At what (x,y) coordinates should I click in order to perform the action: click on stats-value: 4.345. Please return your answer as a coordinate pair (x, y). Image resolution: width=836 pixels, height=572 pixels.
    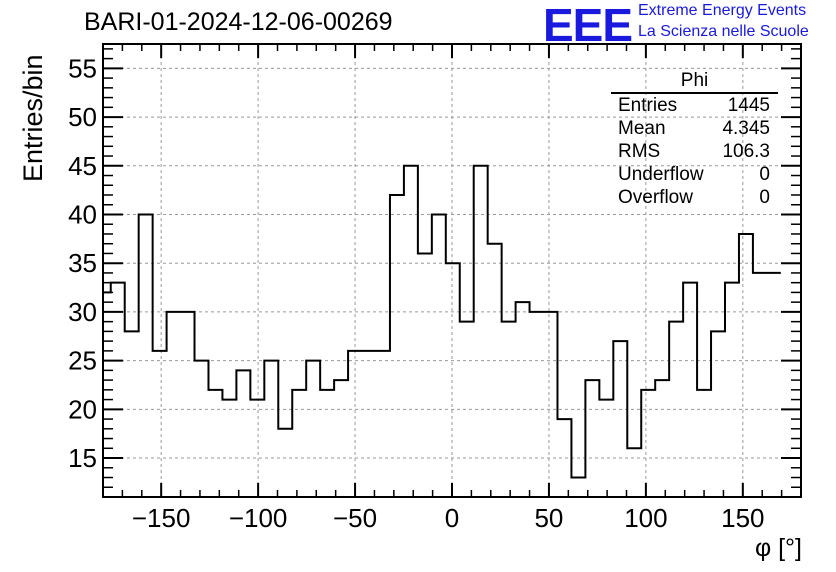
    Looking at the image, I should click on (746, 128).